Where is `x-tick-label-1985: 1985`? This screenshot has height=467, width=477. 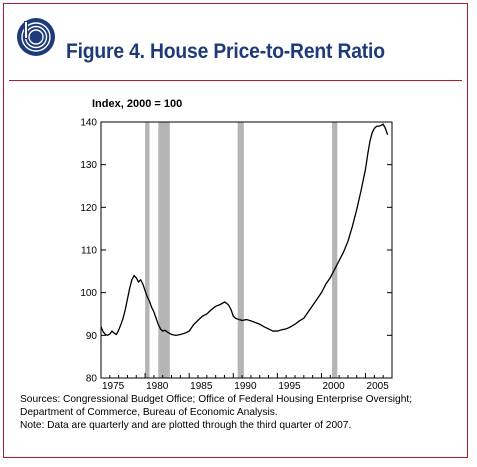
x-tick-label-1985: 1985 is located at coordinates (201, 386).